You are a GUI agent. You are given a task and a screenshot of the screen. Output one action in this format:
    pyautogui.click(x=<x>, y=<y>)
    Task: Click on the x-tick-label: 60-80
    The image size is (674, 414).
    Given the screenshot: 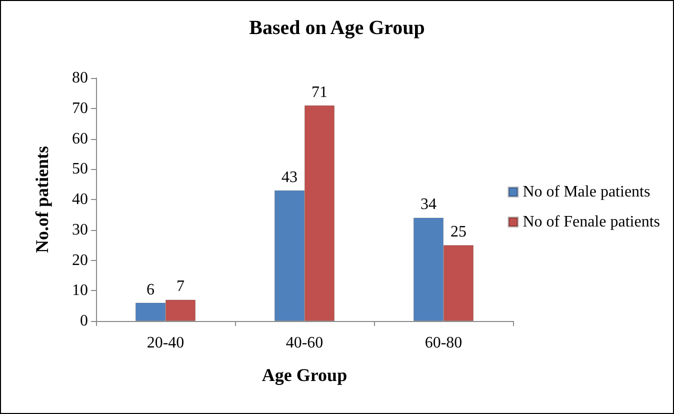 What is the action you would take?
    pyautogui.click(x=443, y=343)
    